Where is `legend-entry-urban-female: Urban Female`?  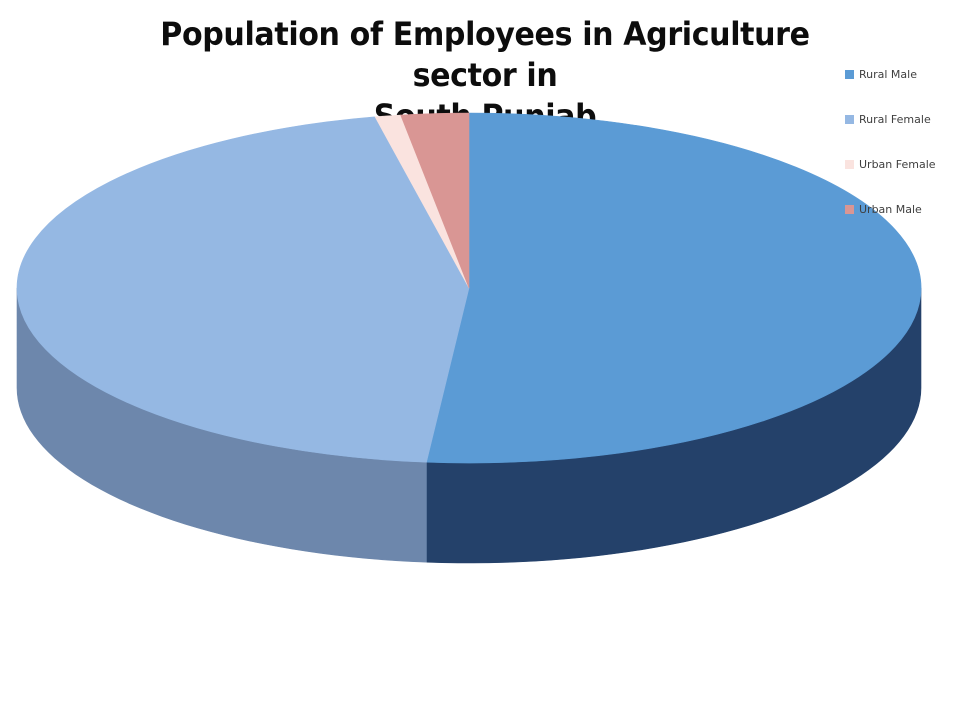 legend-entry-urban-female: Urban Female is located at coordinates (901, 164).